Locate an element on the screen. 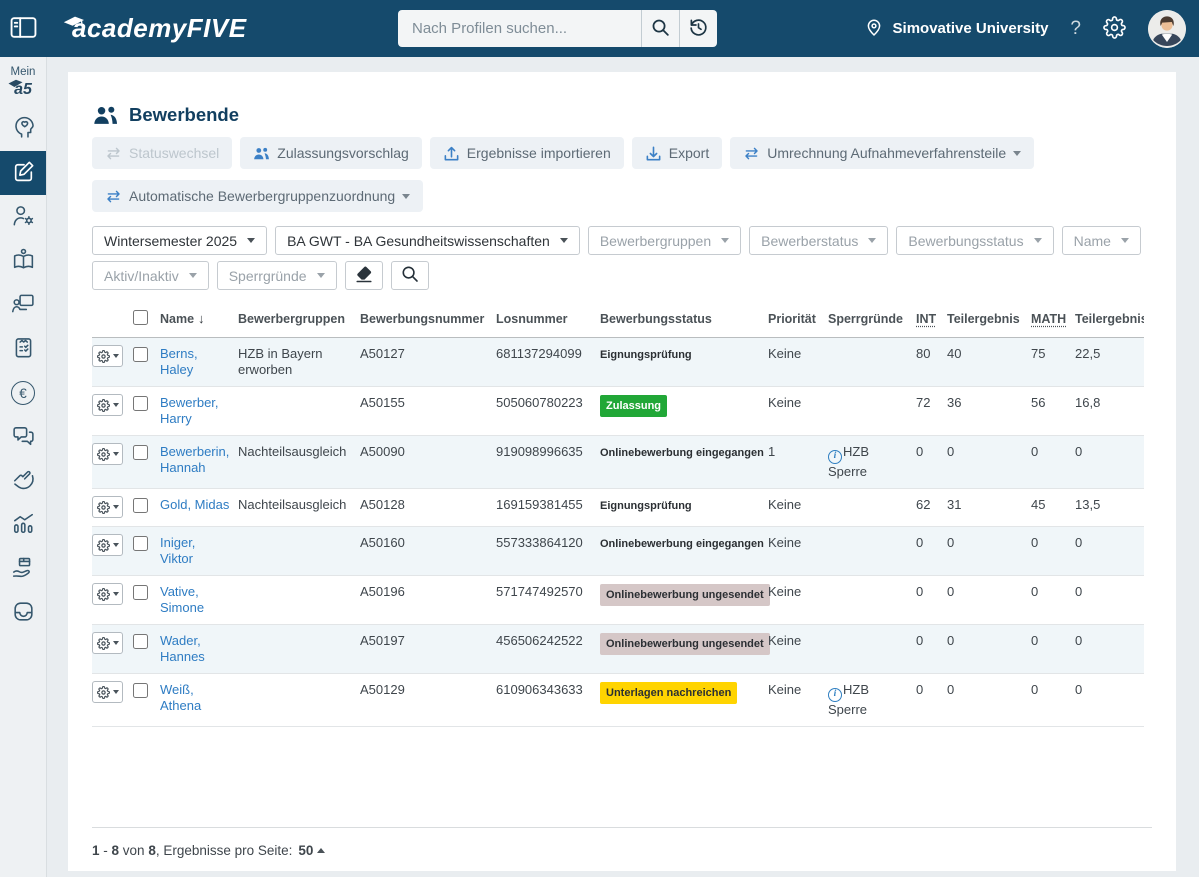 The height and width of the screenshot is (877, 1199). filter-name: Name is located at coordinates (1101, 240).